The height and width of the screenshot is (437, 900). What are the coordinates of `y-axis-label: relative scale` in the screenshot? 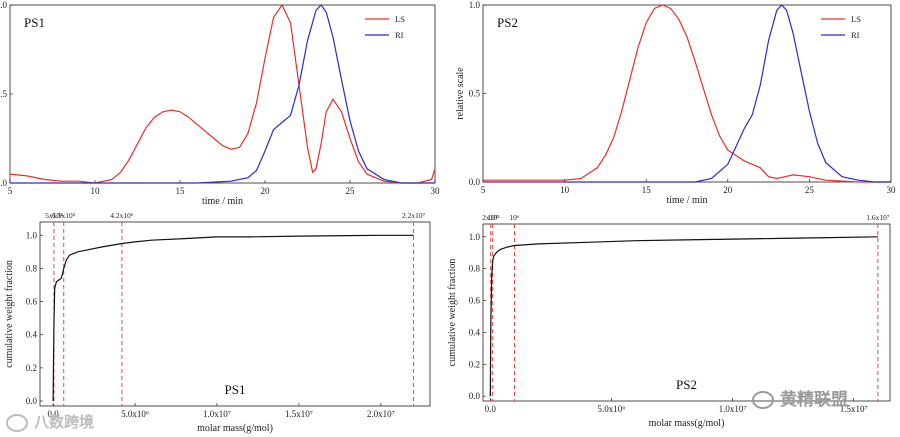 It's located at (460, 93).